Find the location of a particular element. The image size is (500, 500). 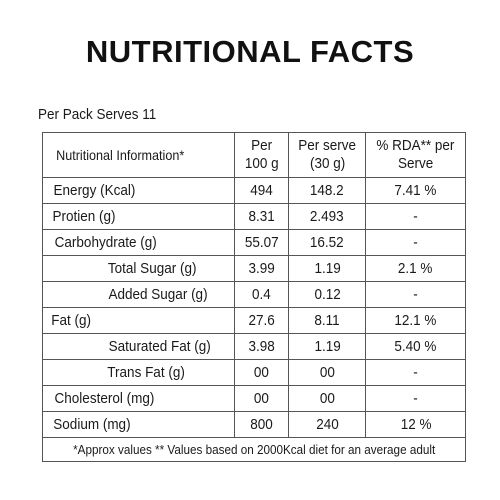

value-per-100g: 55.07 is located at coordinates (262, 242).